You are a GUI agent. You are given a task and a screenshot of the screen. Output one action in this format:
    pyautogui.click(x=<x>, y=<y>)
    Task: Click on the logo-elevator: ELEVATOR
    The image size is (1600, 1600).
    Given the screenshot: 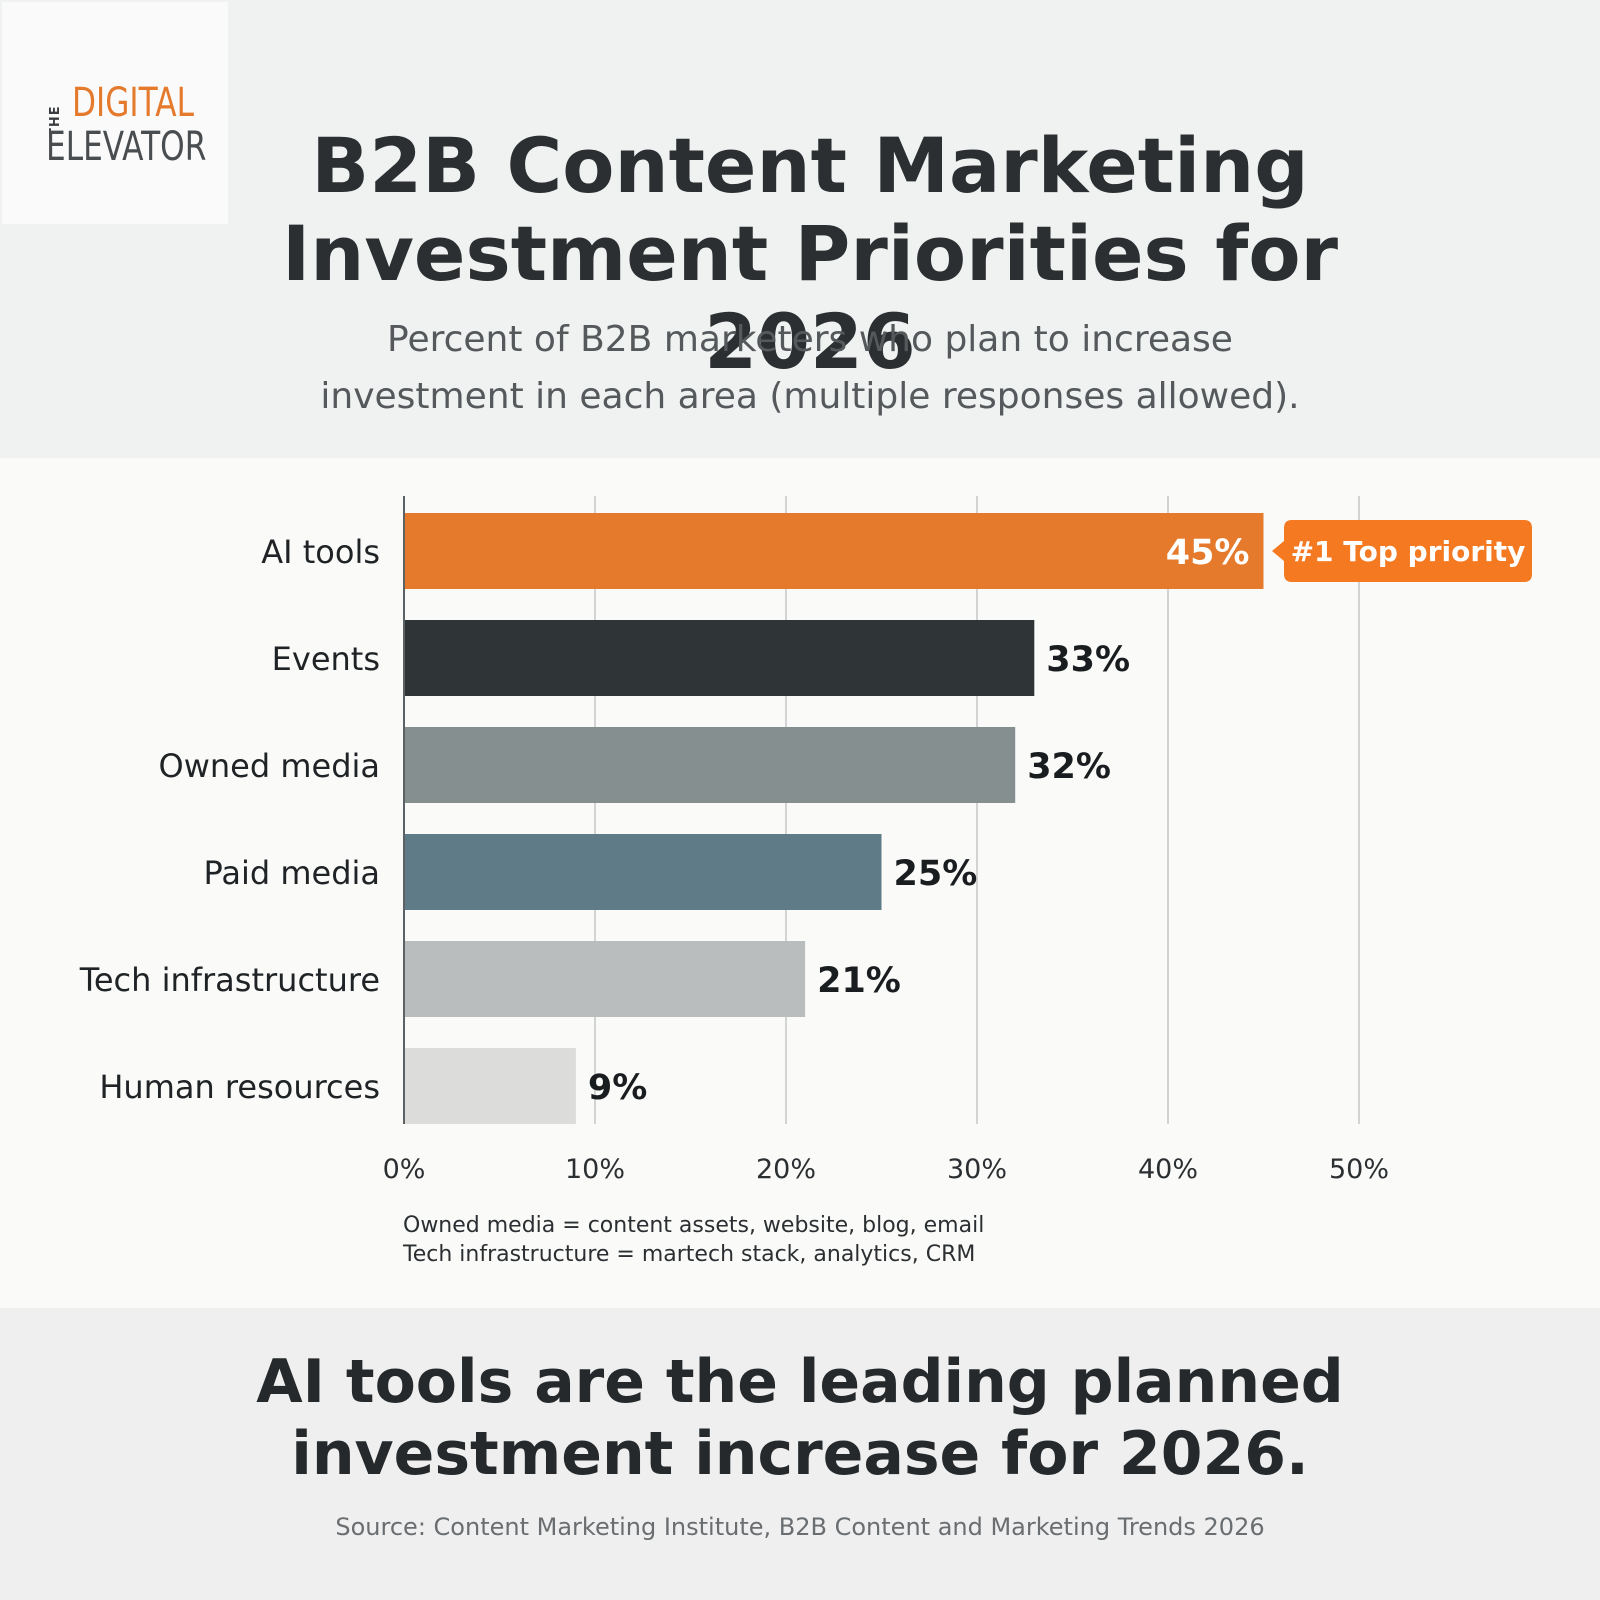 What is the action you would take?
    pyautogui.click(x=126, y=147)
    